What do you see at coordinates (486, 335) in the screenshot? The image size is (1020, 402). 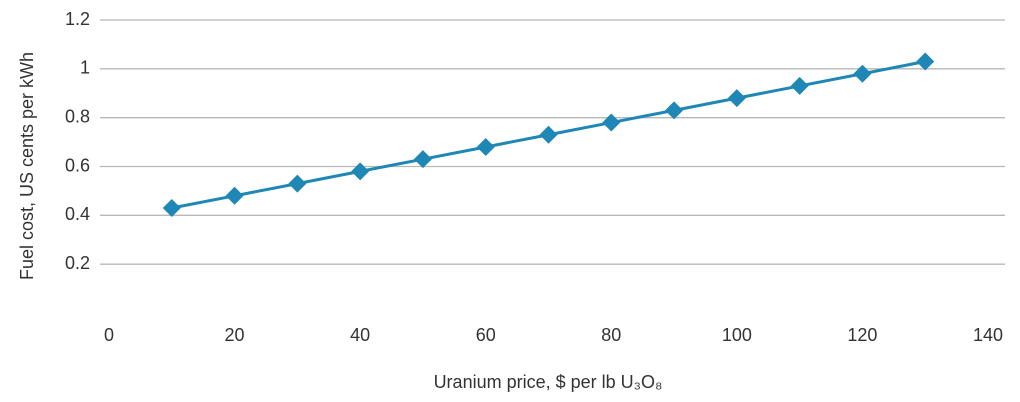 I see `x-tick-label: 60` at bounding box center [486, 335].